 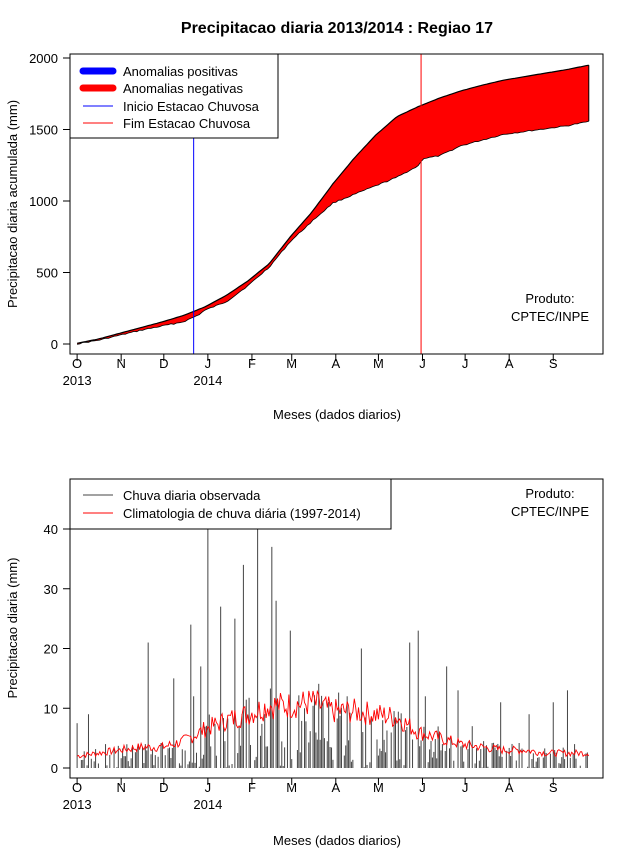 I want to click on chart1-year-label: 2014, so click(x=207, y=380).